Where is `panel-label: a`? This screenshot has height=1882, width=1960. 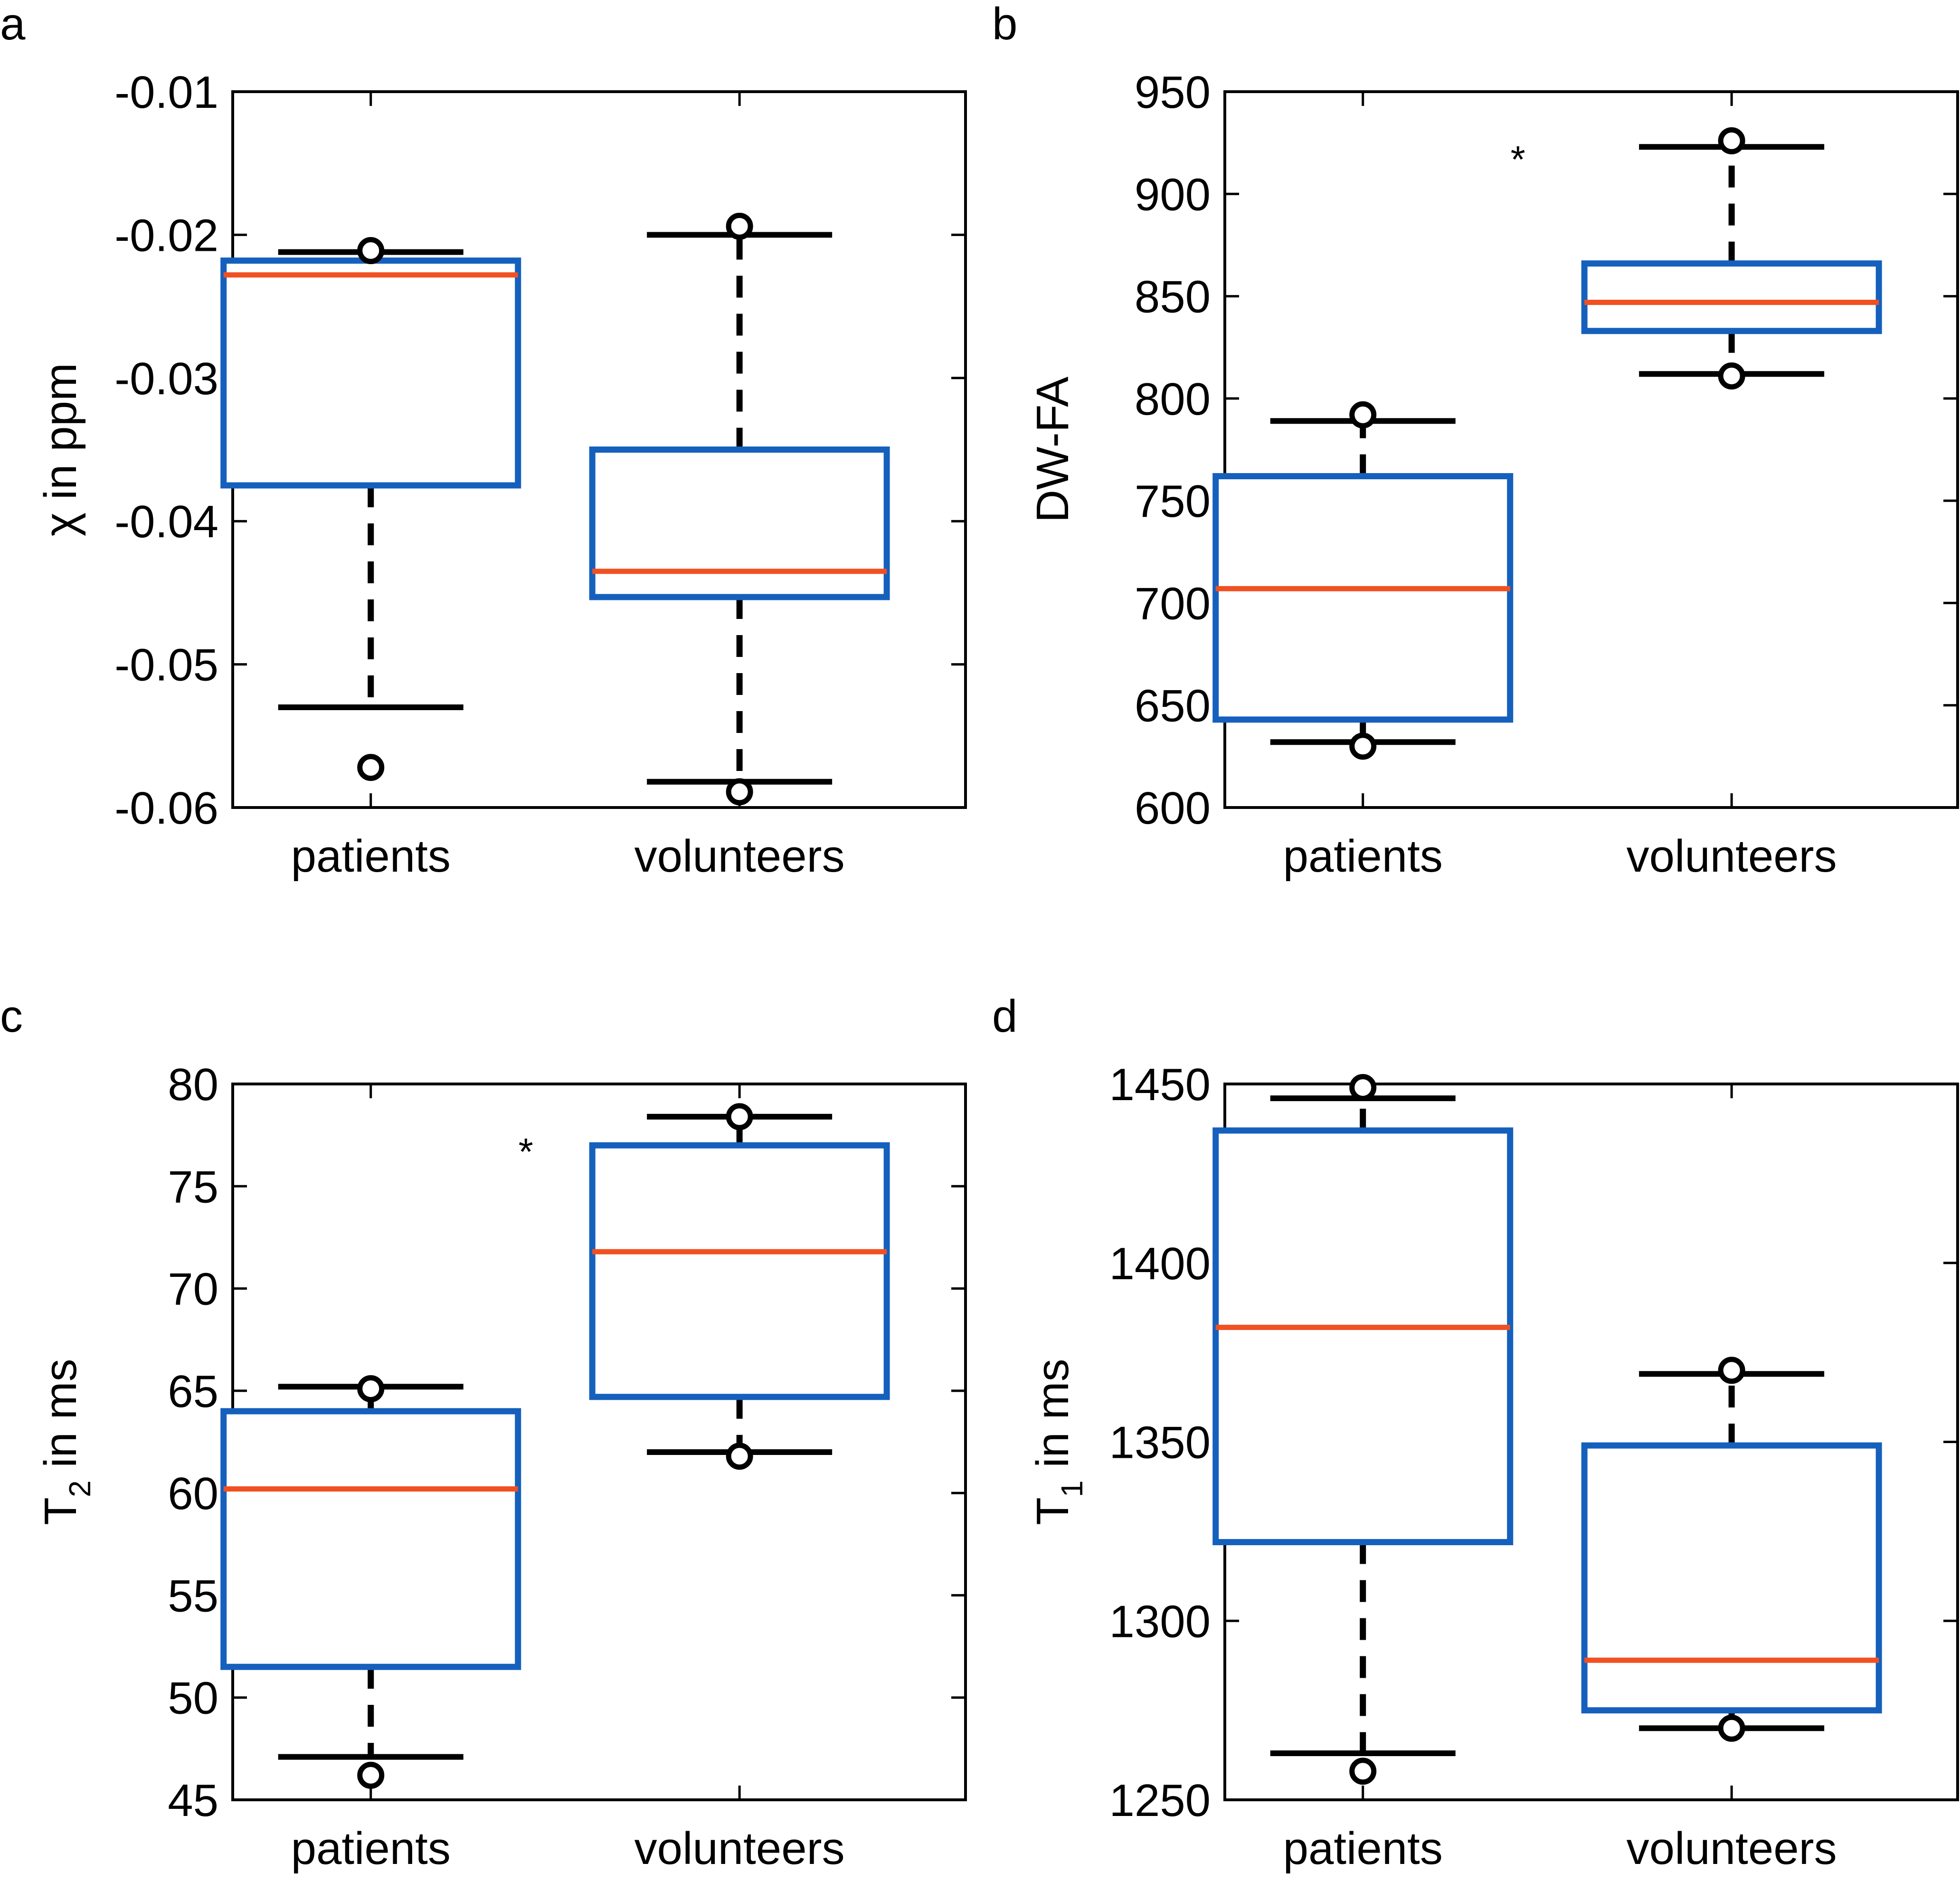
panel-label: a is located at coordinates (13, 24).